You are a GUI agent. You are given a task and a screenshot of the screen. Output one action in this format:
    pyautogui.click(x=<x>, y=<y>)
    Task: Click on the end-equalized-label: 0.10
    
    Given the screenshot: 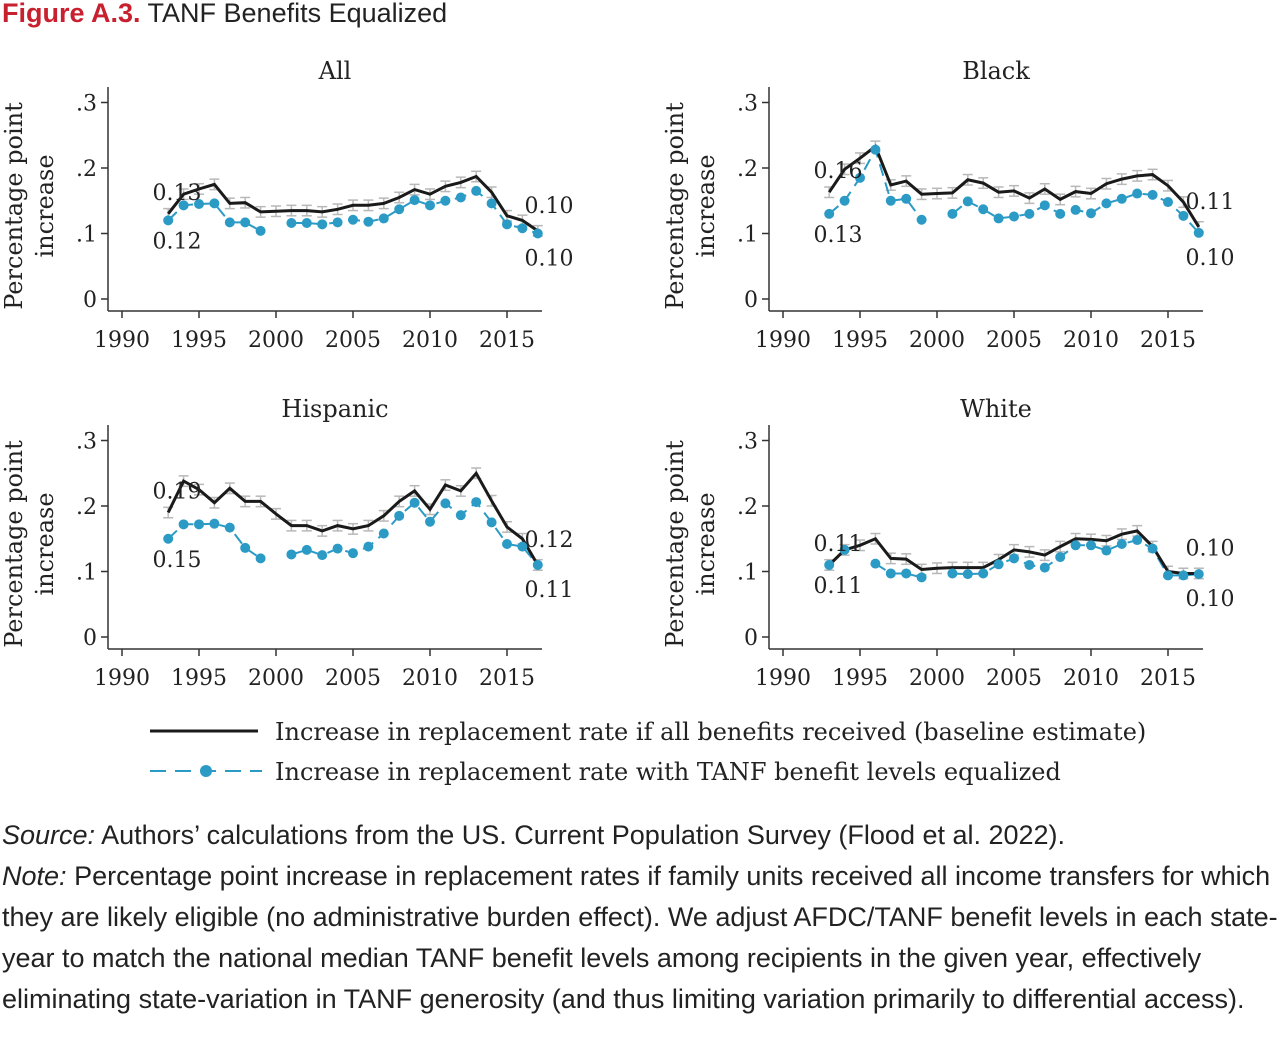 What is the action you would take?
    pyautogui.click(x=1210, y=258)
    